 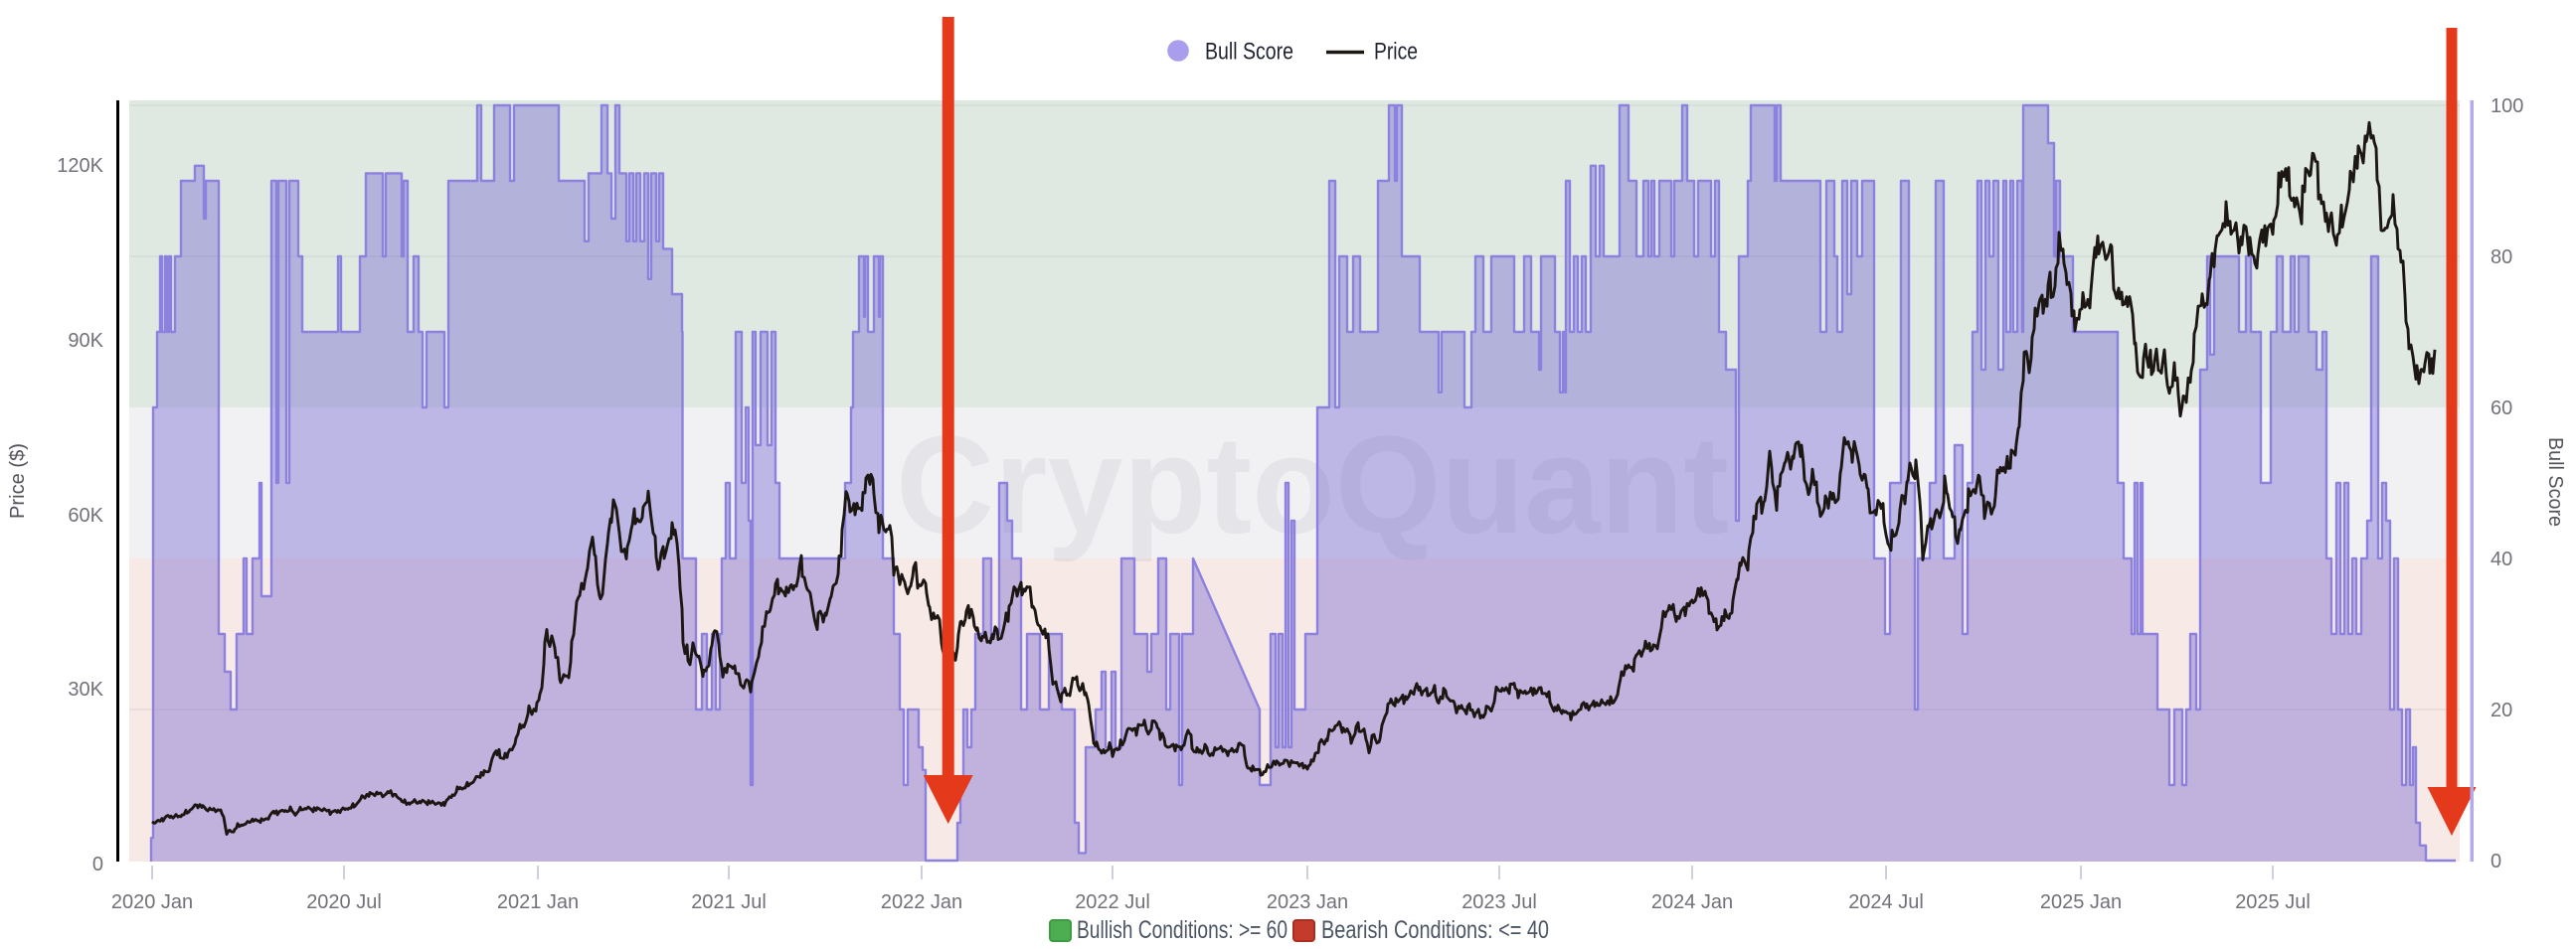 What do you see at coordinates (1312, 484) in the screenshot?
I see `svg-text: CryptoQuant` at bounding box center [1312, 484].